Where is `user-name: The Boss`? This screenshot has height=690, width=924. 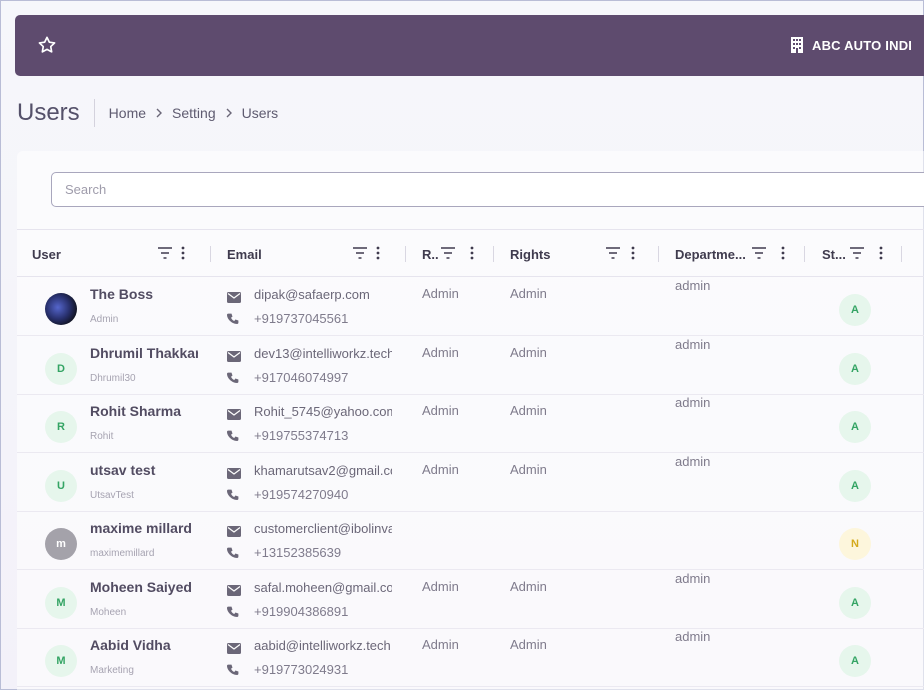 user-name: The Boss is located at coordinates (122, 294).